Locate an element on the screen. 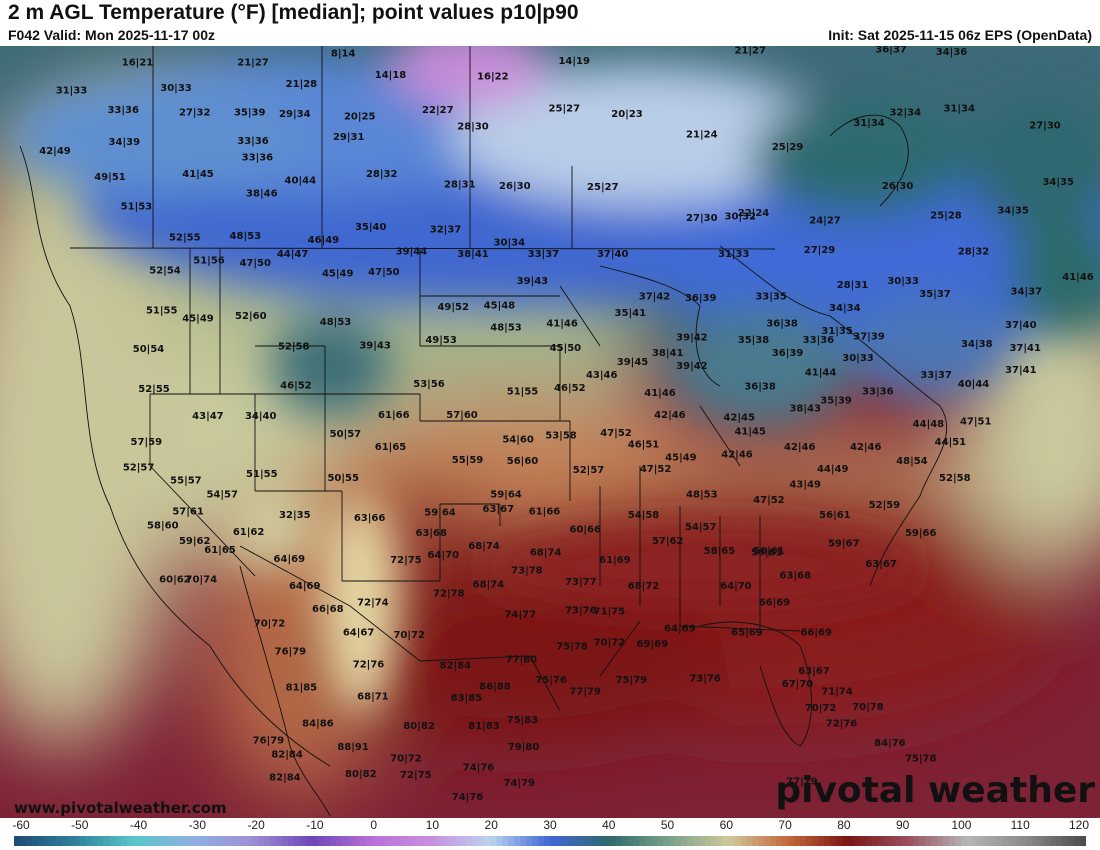 The width and height of the screenshot is (1100, 850). point-value-label: 28|31 is located at coordinates (853, 285).